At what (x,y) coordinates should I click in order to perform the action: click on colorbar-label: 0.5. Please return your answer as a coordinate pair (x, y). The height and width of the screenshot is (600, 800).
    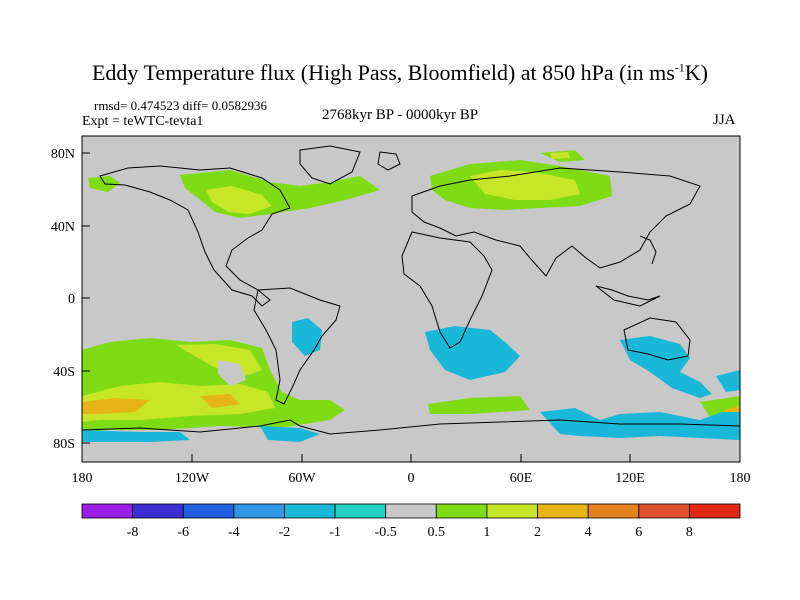
    Looking at the image, I should click on (437, 532).